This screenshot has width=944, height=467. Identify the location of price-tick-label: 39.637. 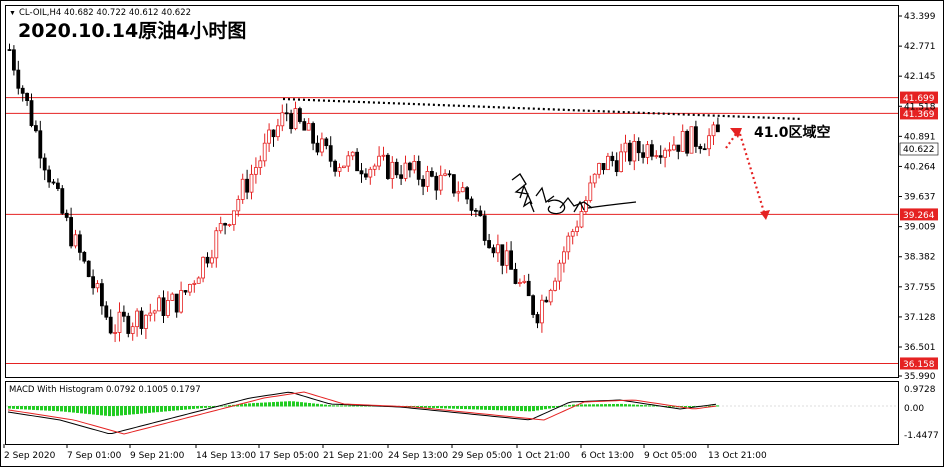
(920, 198).